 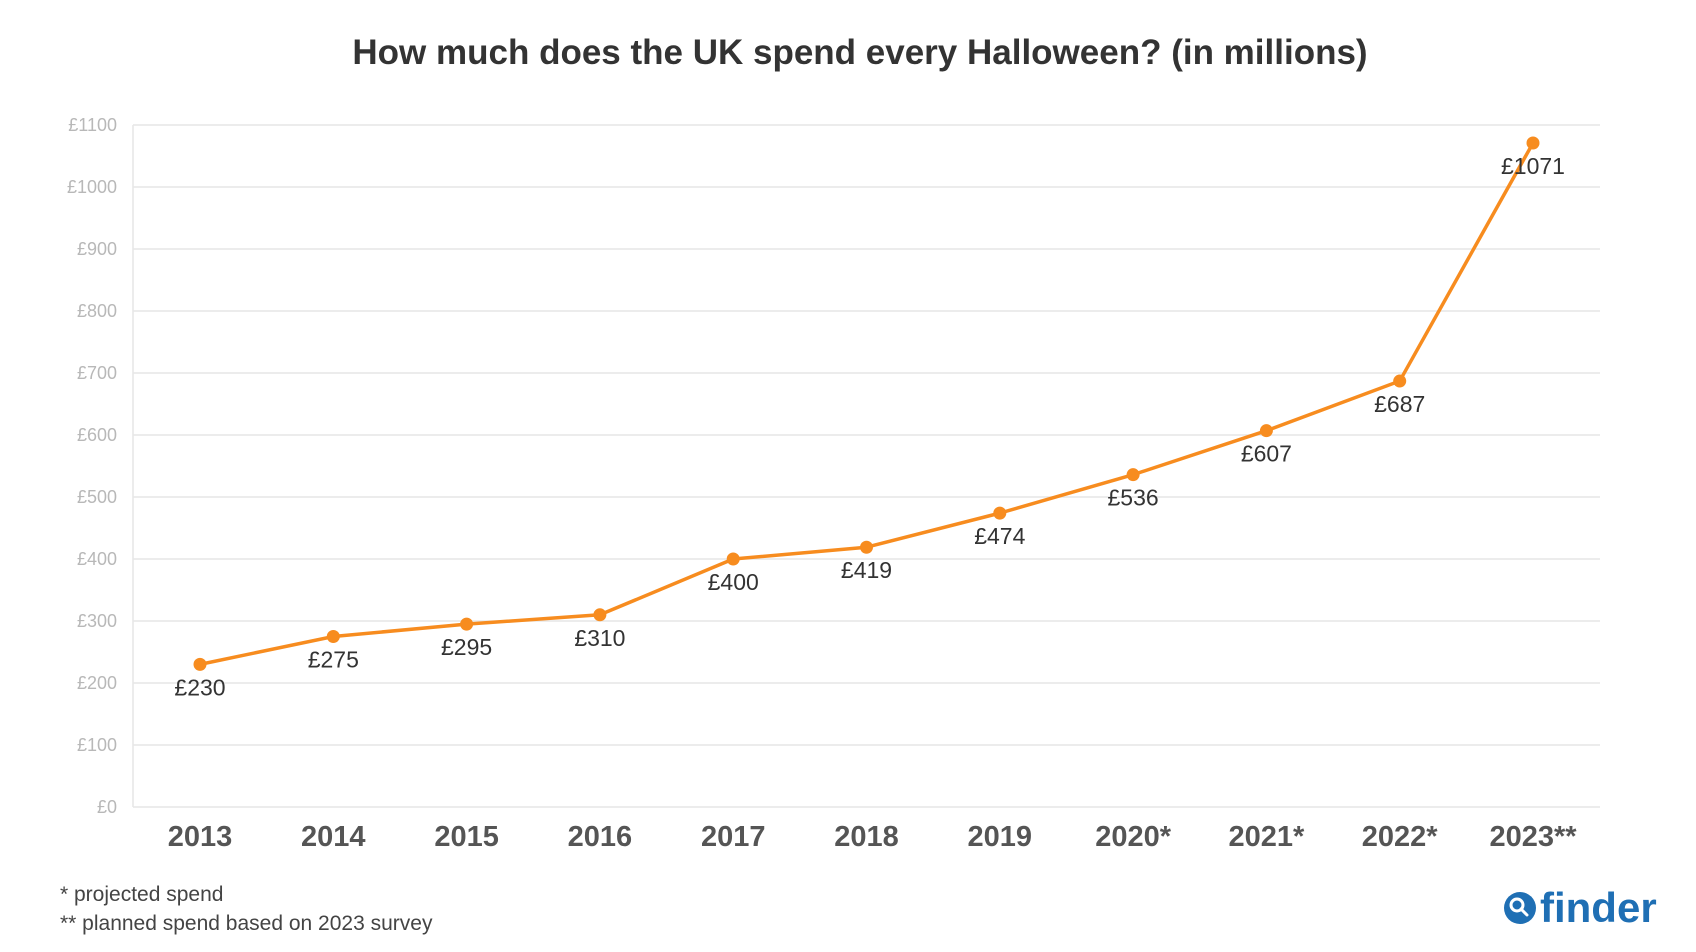 What do you see at coordinates (1266, 837) in the screenshot?
I see `x-tick-label: 2021*` at bounding box center [1266, 837].